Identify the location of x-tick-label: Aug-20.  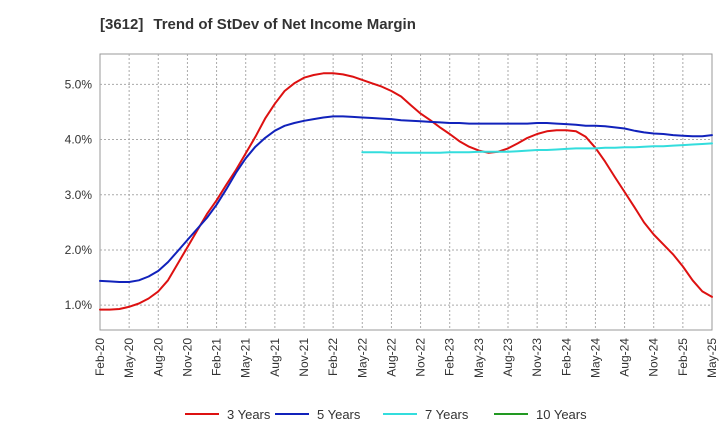
(158, 357).